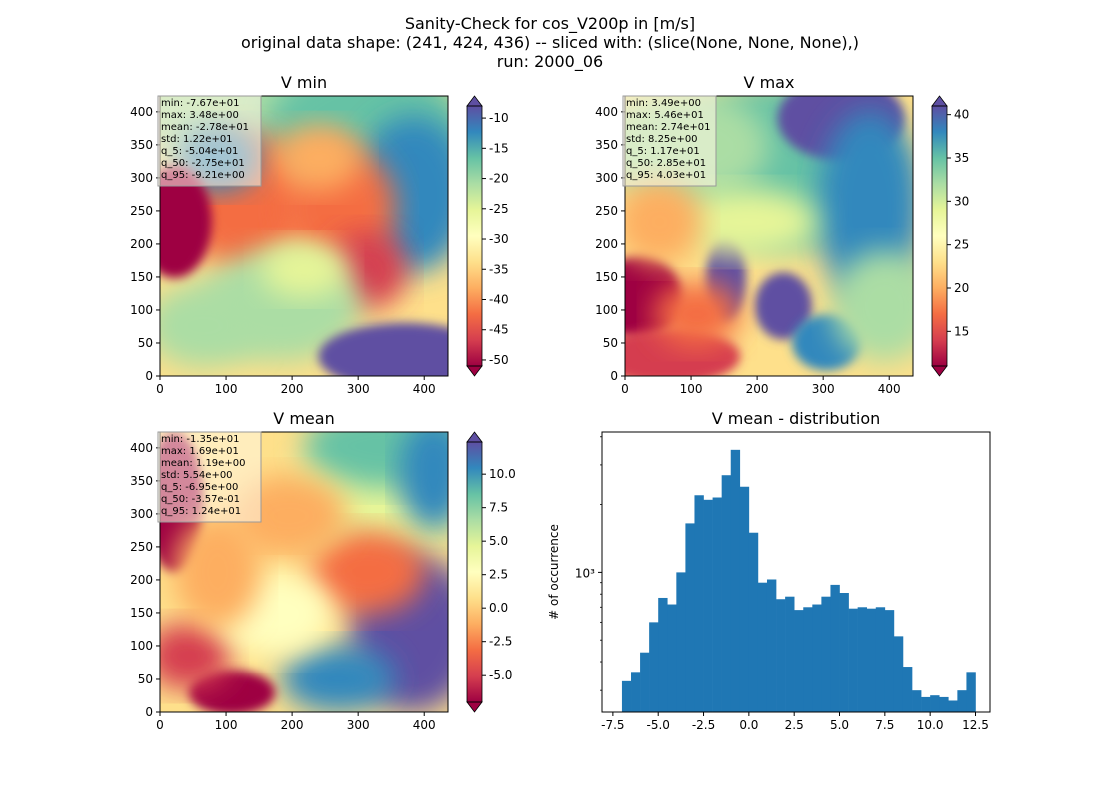 The height and width of the screenshot is (800, 1100). Describe the element at coordinates (502, 474) in the screenshot. I see `colorbar-tick-label: 10.0` at that location.